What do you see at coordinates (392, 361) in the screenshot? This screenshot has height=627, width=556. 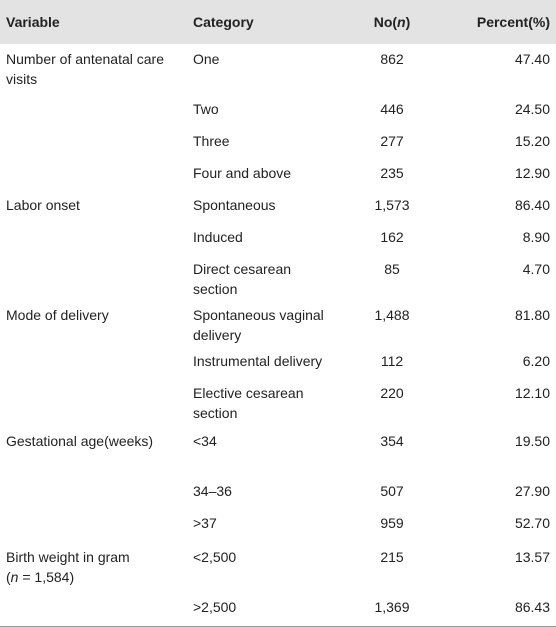 I see `cell-no: 112` at bounding box center [392, 361].